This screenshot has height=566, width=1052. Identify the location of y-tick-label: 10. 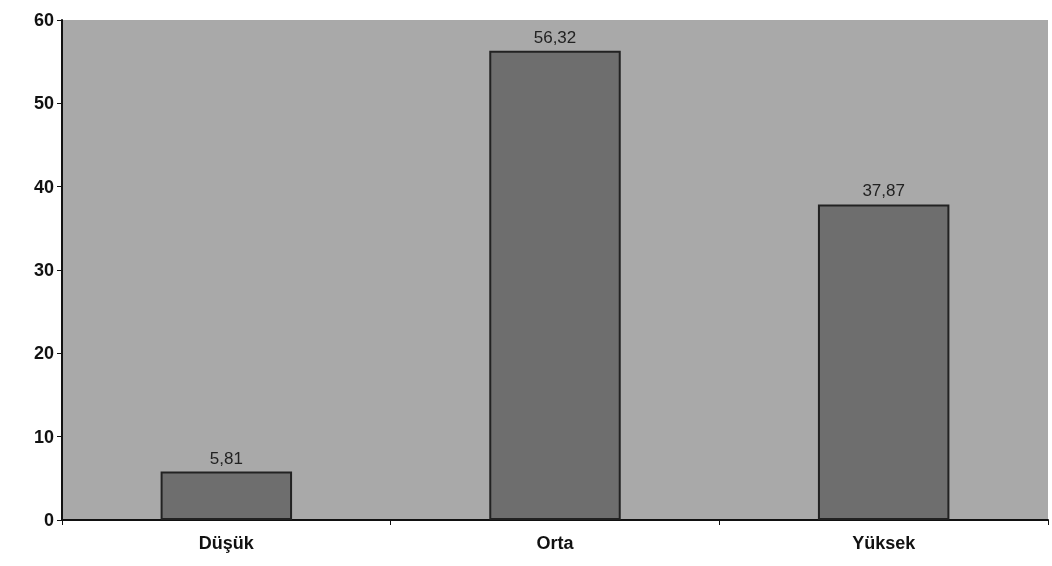
(43, 436).